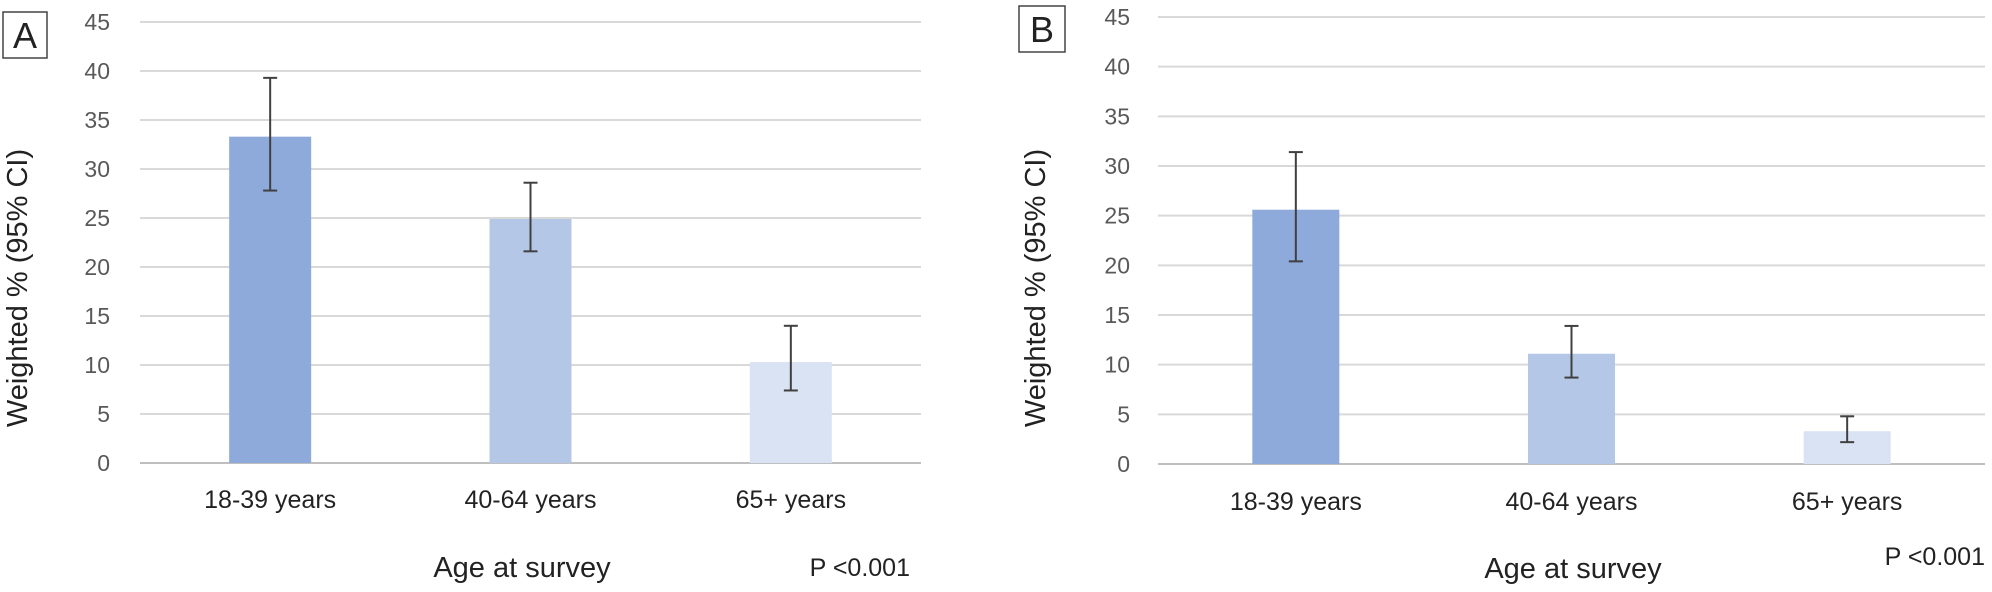  Describe the element at coordinates (97, 120) in the screenshot. I see `panel-a-y-tick-label: 35` at that location.